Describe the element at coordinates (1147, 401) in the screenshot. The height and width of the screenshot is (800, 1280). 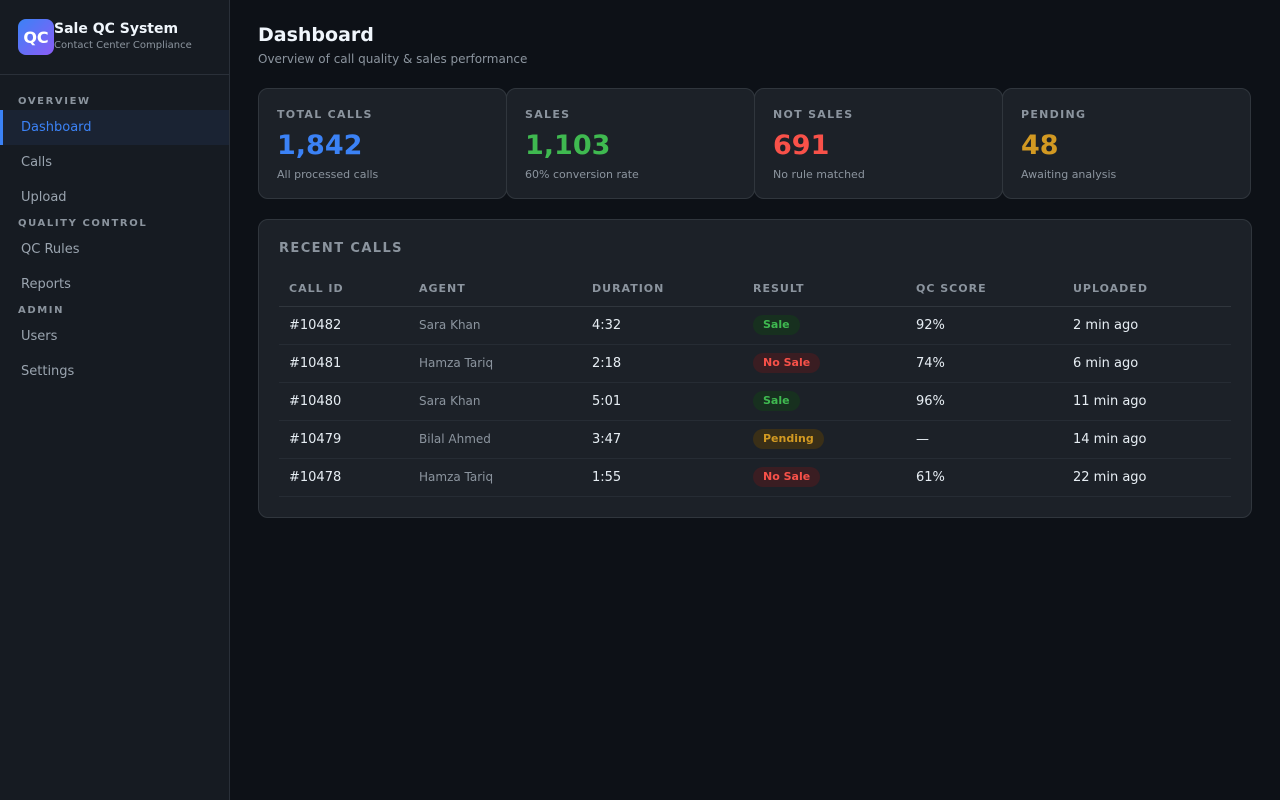
I see `uploaded-cell: 11 min ago` at that location.